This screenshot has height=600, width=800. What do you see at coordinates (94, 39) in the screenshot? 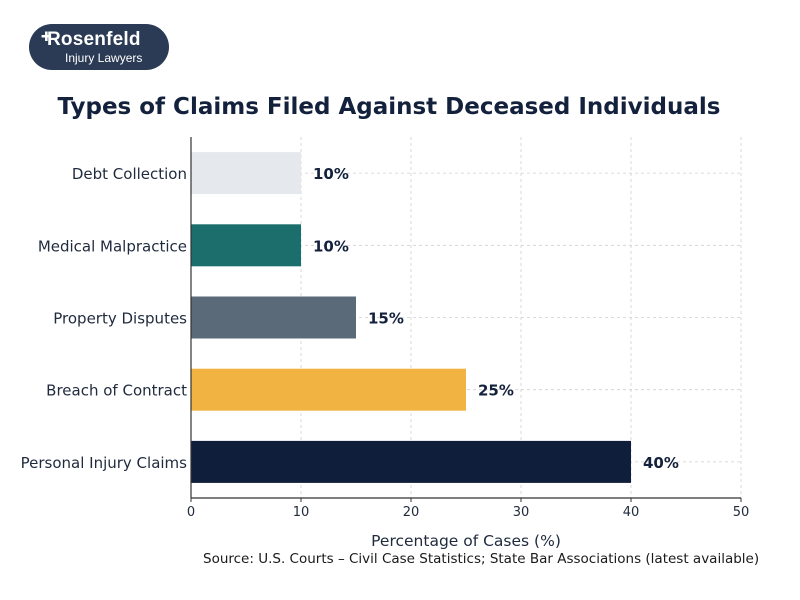
I see `logo-name: Rosenfeld` at bounding box center [94, 39].